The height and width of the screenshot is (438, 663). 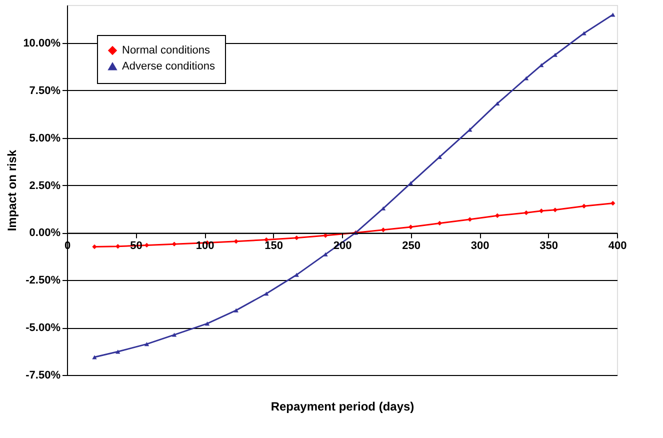 What do you see at coordinates (45, 233) in the screenshot?
I see `y-tick-label: 0.00%` at bounding box center [45, 233].